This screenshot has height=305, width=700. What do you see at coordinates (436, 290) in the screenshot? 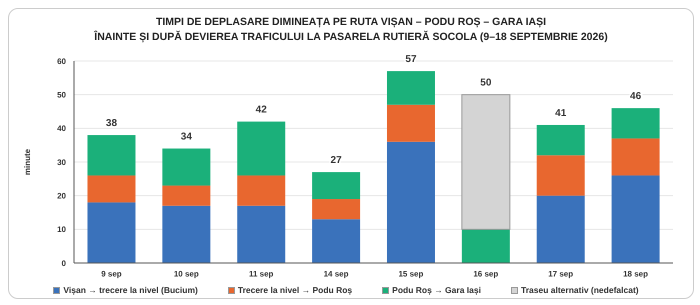
I see `legend-label: Podu Roș → Gara Iași` at bounding box center [436, 290].